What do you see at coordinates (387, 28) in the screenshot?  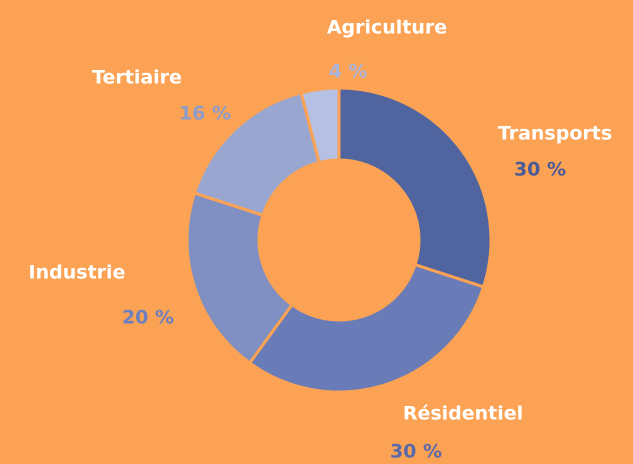 I see `slice-label: Agriculture` at bounding box center [387, 28].